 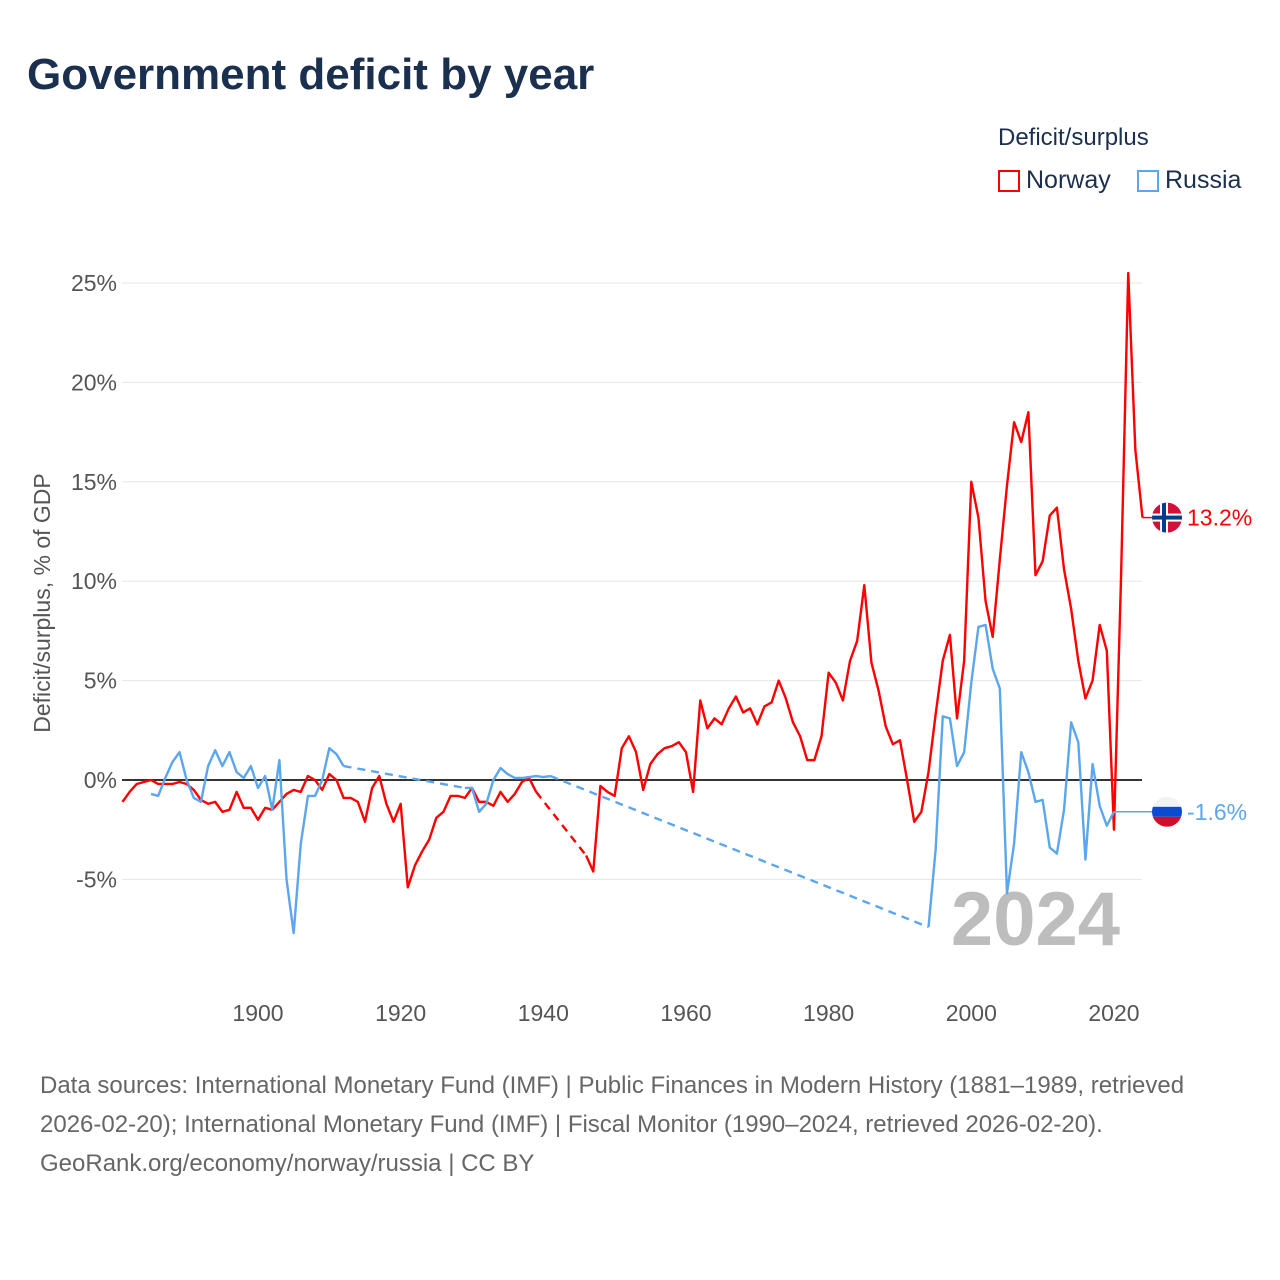 I want to click on x-tick-label: 1900, so click(x=257, y=1013).